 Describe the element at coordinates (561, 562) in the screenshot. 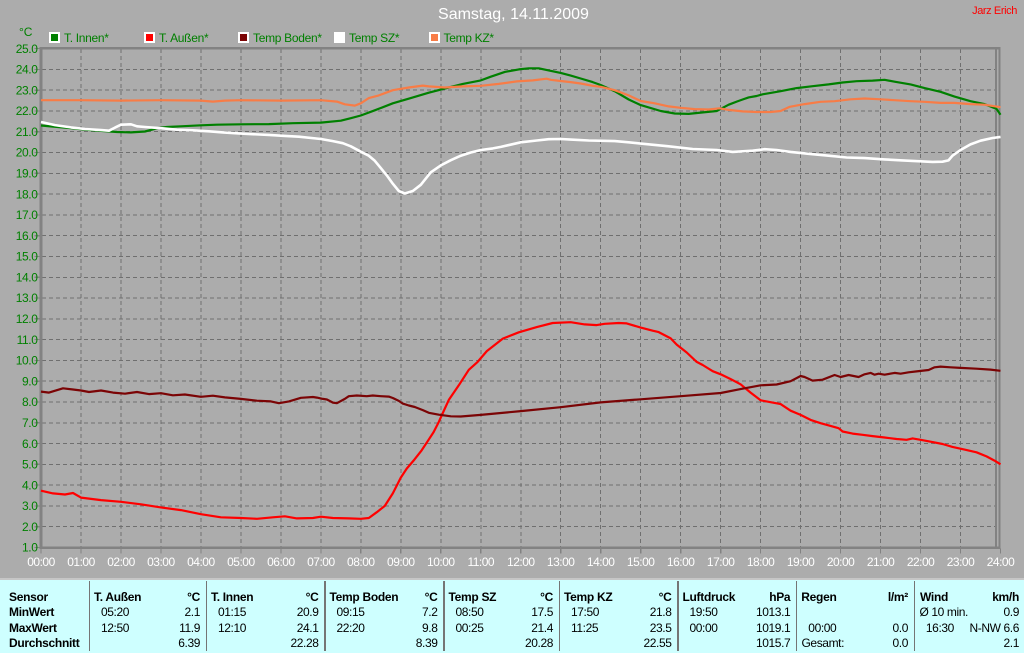

I see `svg-text: 13:00` at that location.